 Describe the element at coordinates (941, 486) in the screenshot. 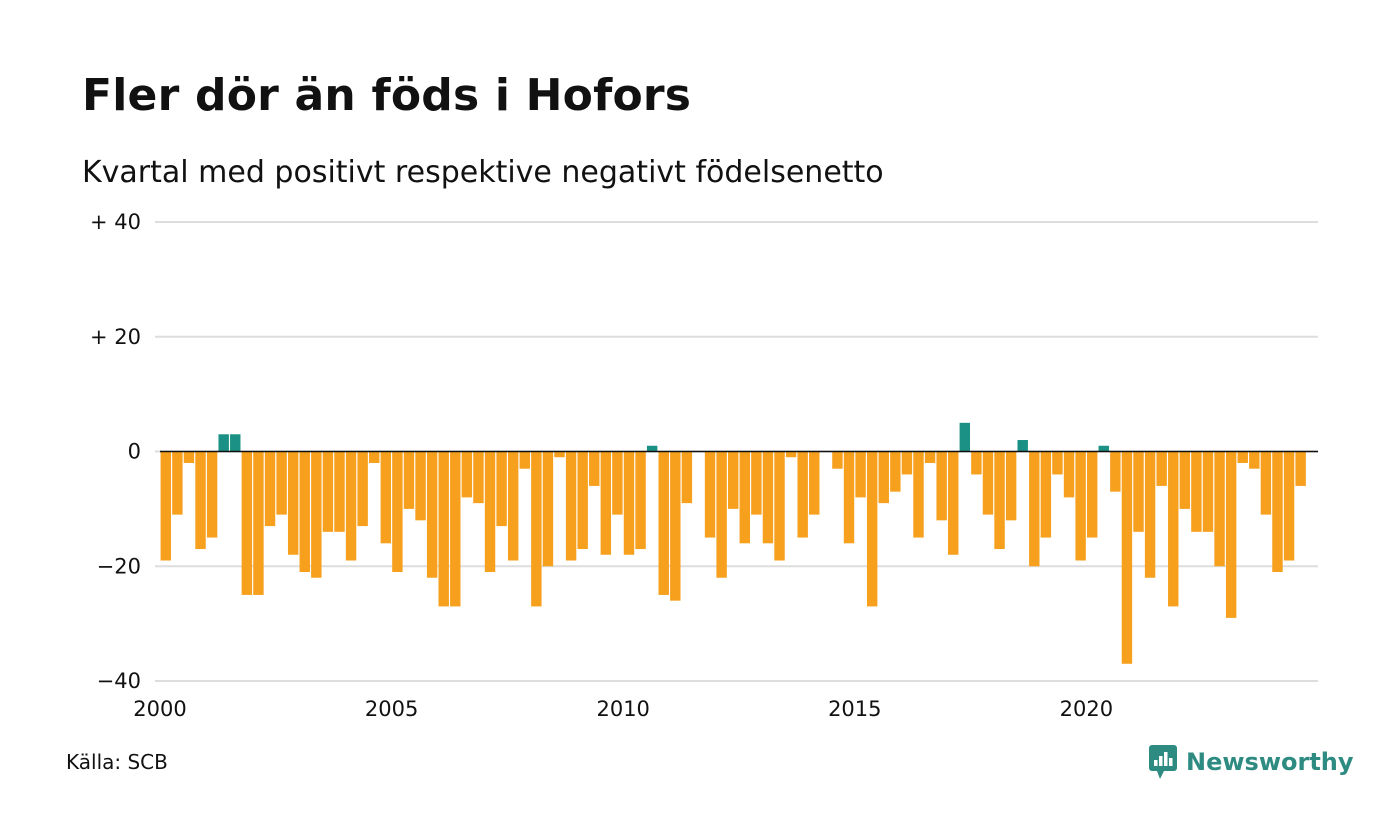

I see `bar: 2016 K4: -12` at that location.